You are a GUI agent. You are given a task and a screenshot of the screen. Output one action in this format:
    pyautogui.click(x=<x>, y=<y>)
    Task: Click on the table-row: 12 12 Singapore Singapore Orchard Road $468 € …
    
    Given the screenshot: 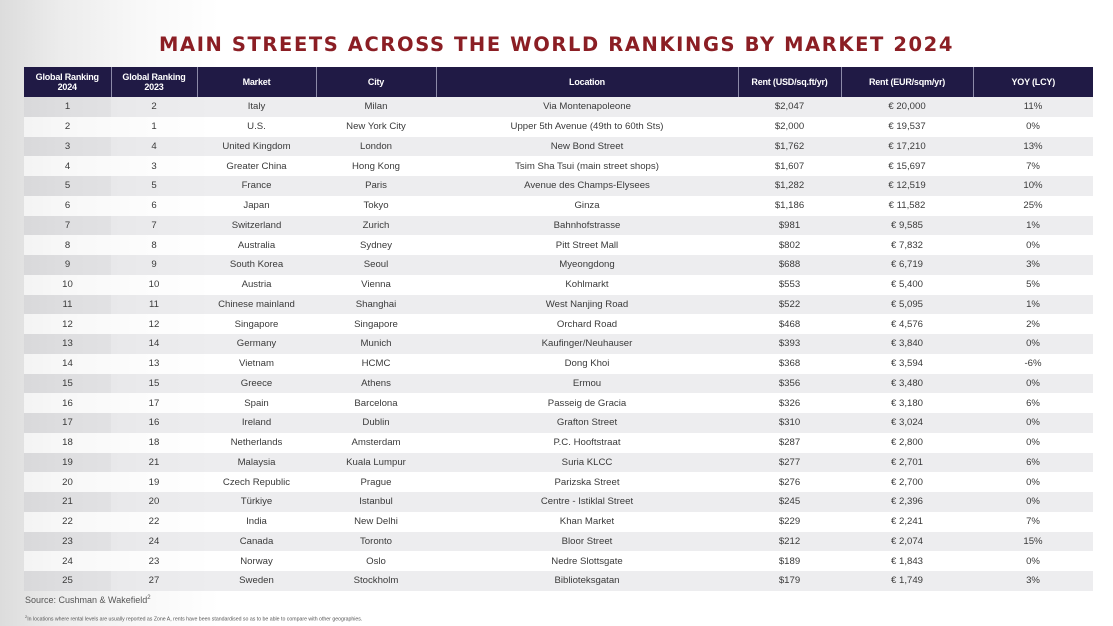 What is the action you would take?
    pyautogui.click(x=558, y=324)
    